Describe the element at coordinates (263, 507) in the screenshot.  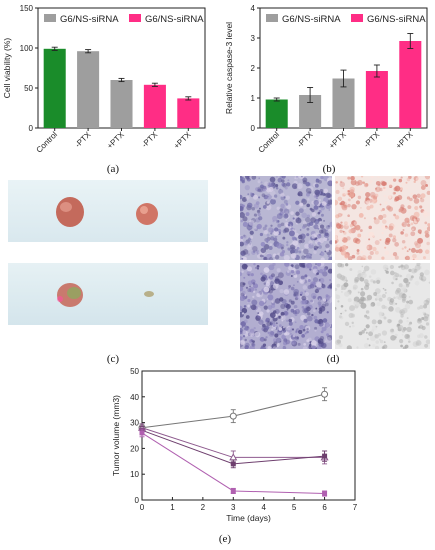
I see `x-tick-label: 4` at that location.